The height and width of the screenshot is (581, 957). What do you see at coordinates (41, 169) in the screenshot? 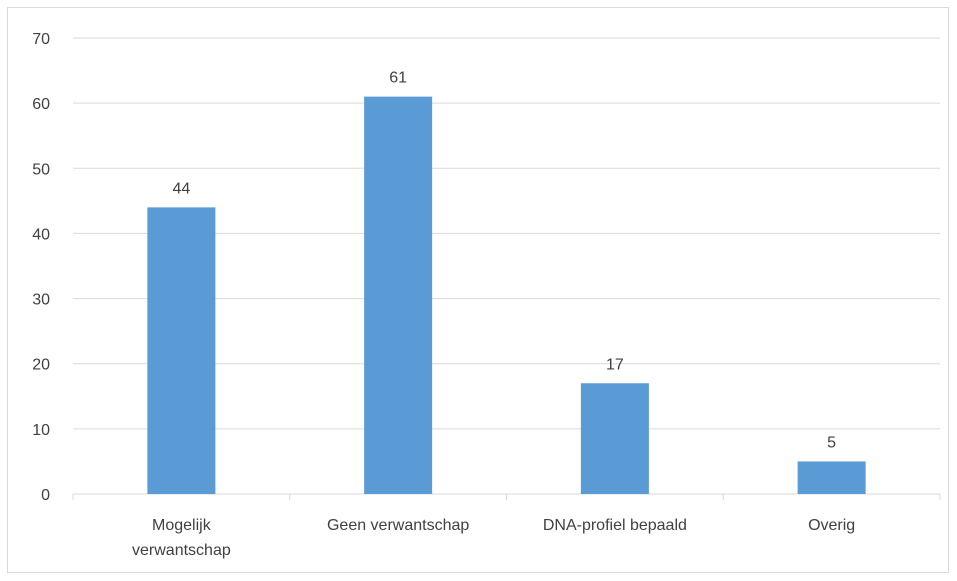
I see `y-tick-label: 50` at bounding box center [41, 169].